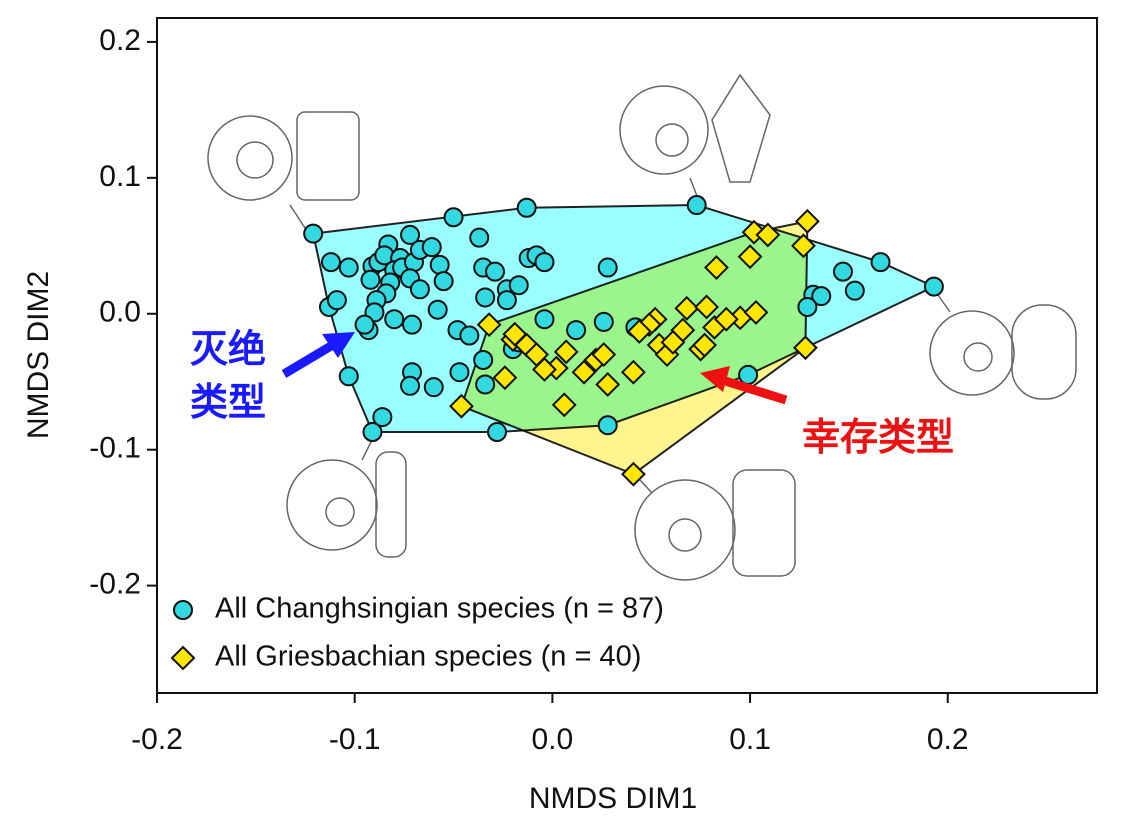 The height and width of the screenshot is (827, 1133). What do you see at coordinates (115, 584) in the screenshot?
I see `y-tick-label: -0.2` at bounding box center [115, 584].